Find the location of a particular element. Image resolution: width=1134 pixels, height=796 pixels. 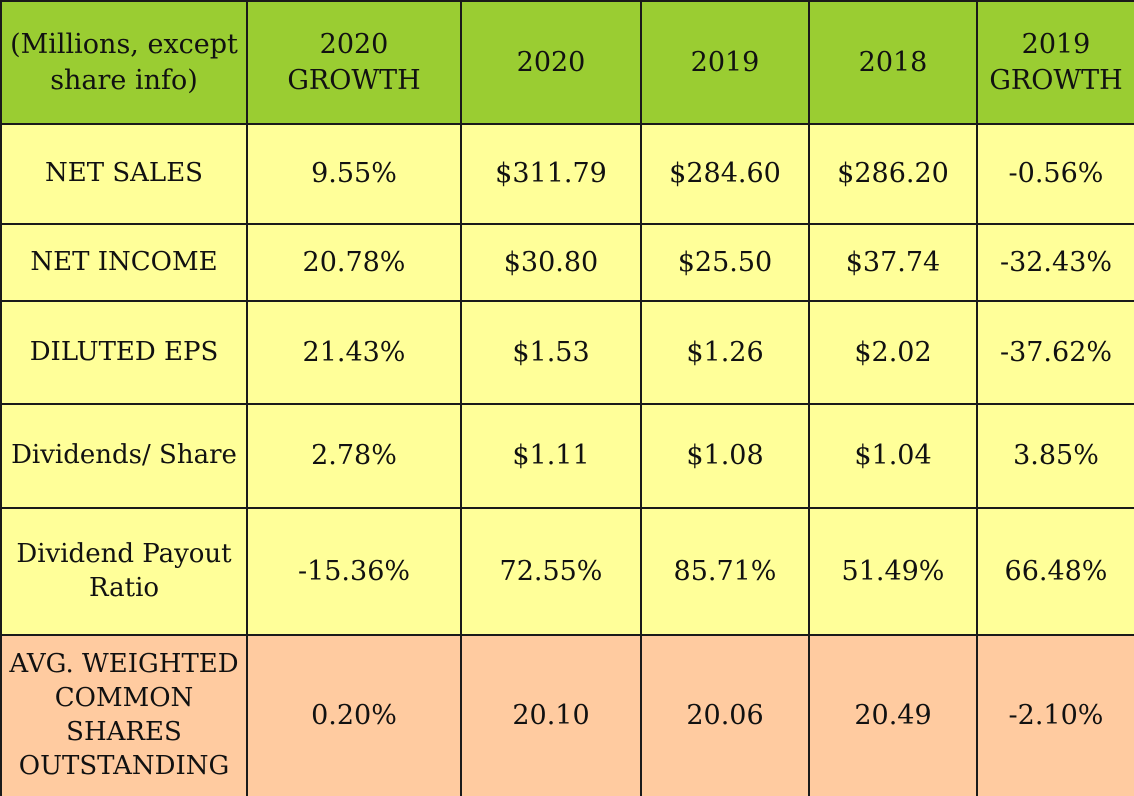

cell: 0.20% is located at coordinates (354, 715).